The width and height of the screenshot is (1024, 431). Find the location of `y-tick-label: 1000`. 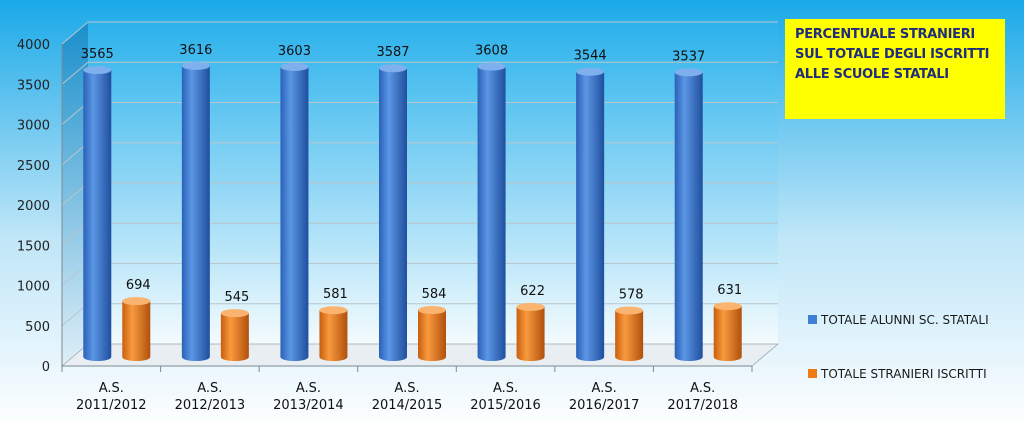

y-tick-label: 1000 is located at coordinates (33, 287).